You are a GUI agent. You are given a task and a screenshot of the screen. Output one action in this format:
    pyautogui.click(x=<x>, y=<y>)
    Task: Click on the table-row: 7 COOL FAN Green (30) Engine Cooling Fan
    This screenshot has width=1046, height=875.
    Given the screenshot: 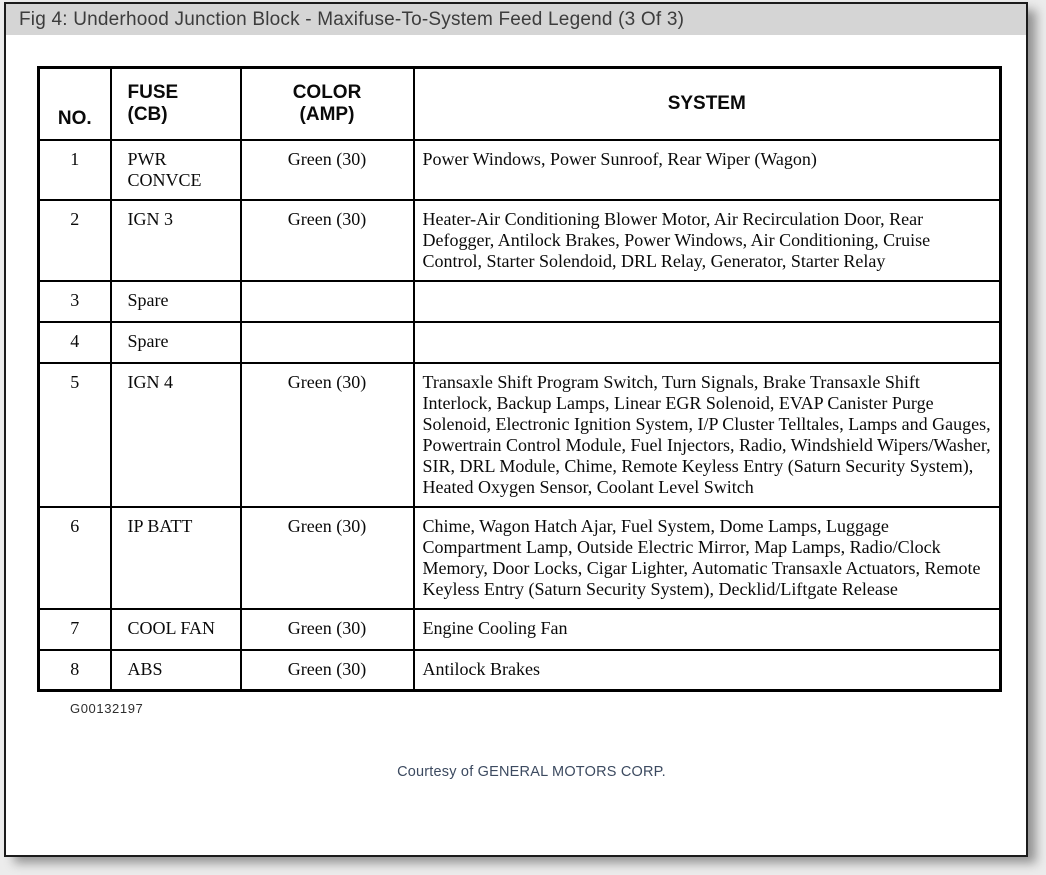 What is the action you would take?
    pyautogui.click(x=519, y=629)
    